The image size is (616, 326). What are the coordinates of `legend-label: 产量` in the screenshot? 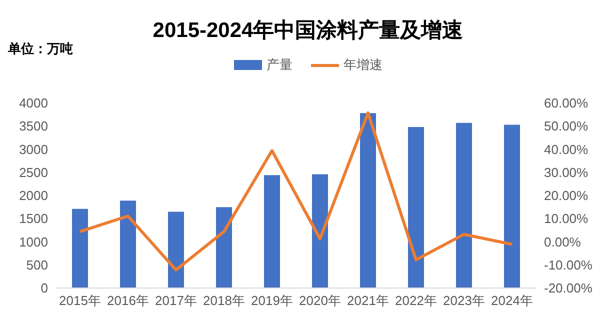 It's located at (279, 65).